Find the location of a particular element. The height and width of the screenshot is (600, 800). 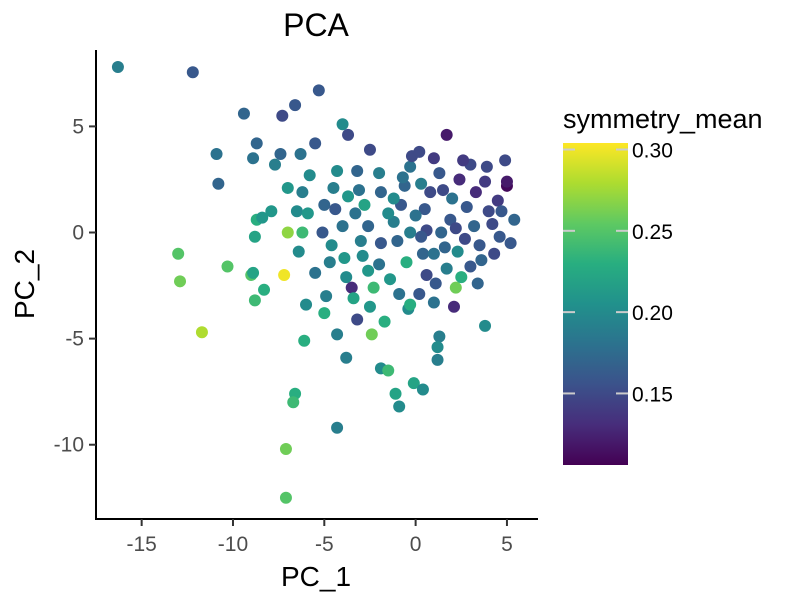

colorbar-tick-label: 0.15 is located at coordinates (652, 394).